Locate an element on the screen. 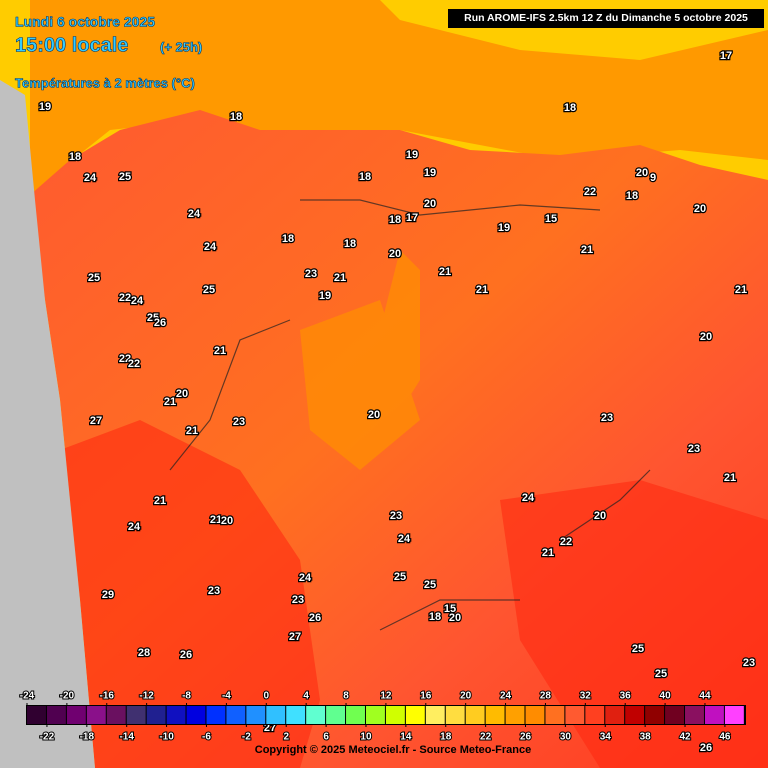 Image resolution: width=768 pixels, height=768 pixels. colorbar-label: -10 is located at coordinates (166, 737).